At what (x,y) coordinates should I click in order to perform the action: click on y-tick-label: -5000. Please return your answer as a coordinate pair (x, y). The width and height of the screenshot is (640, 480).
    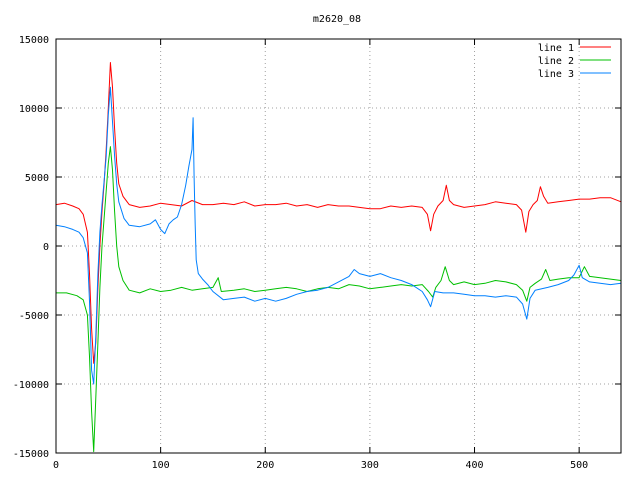
    Looking at the image, I should click on (34, 316).